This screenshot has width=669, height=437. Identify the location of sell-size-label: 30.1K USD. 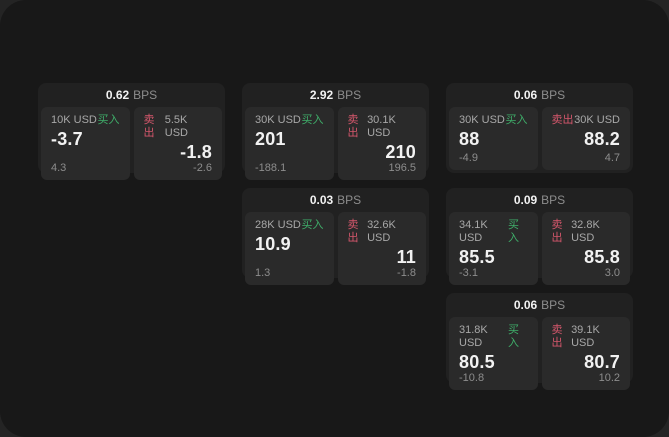
(381, 126).